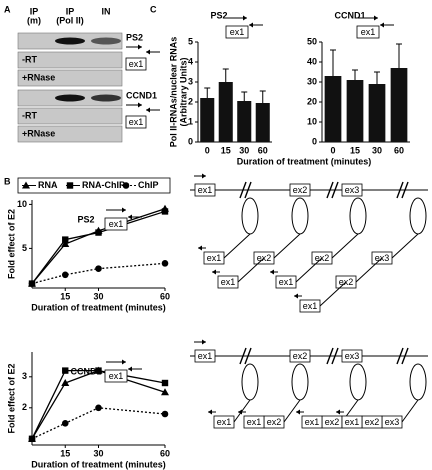 This screenshot has height=470, width=432. I want to click on legend-box, so click(94, 185).